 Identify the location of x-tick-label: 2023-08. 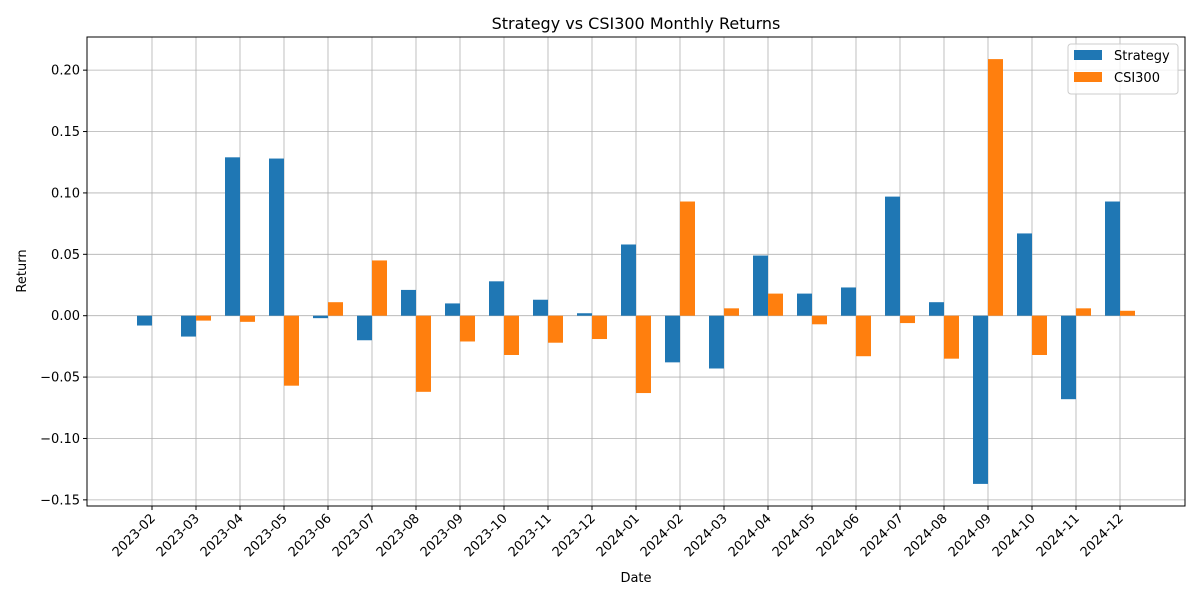
(398, 535).